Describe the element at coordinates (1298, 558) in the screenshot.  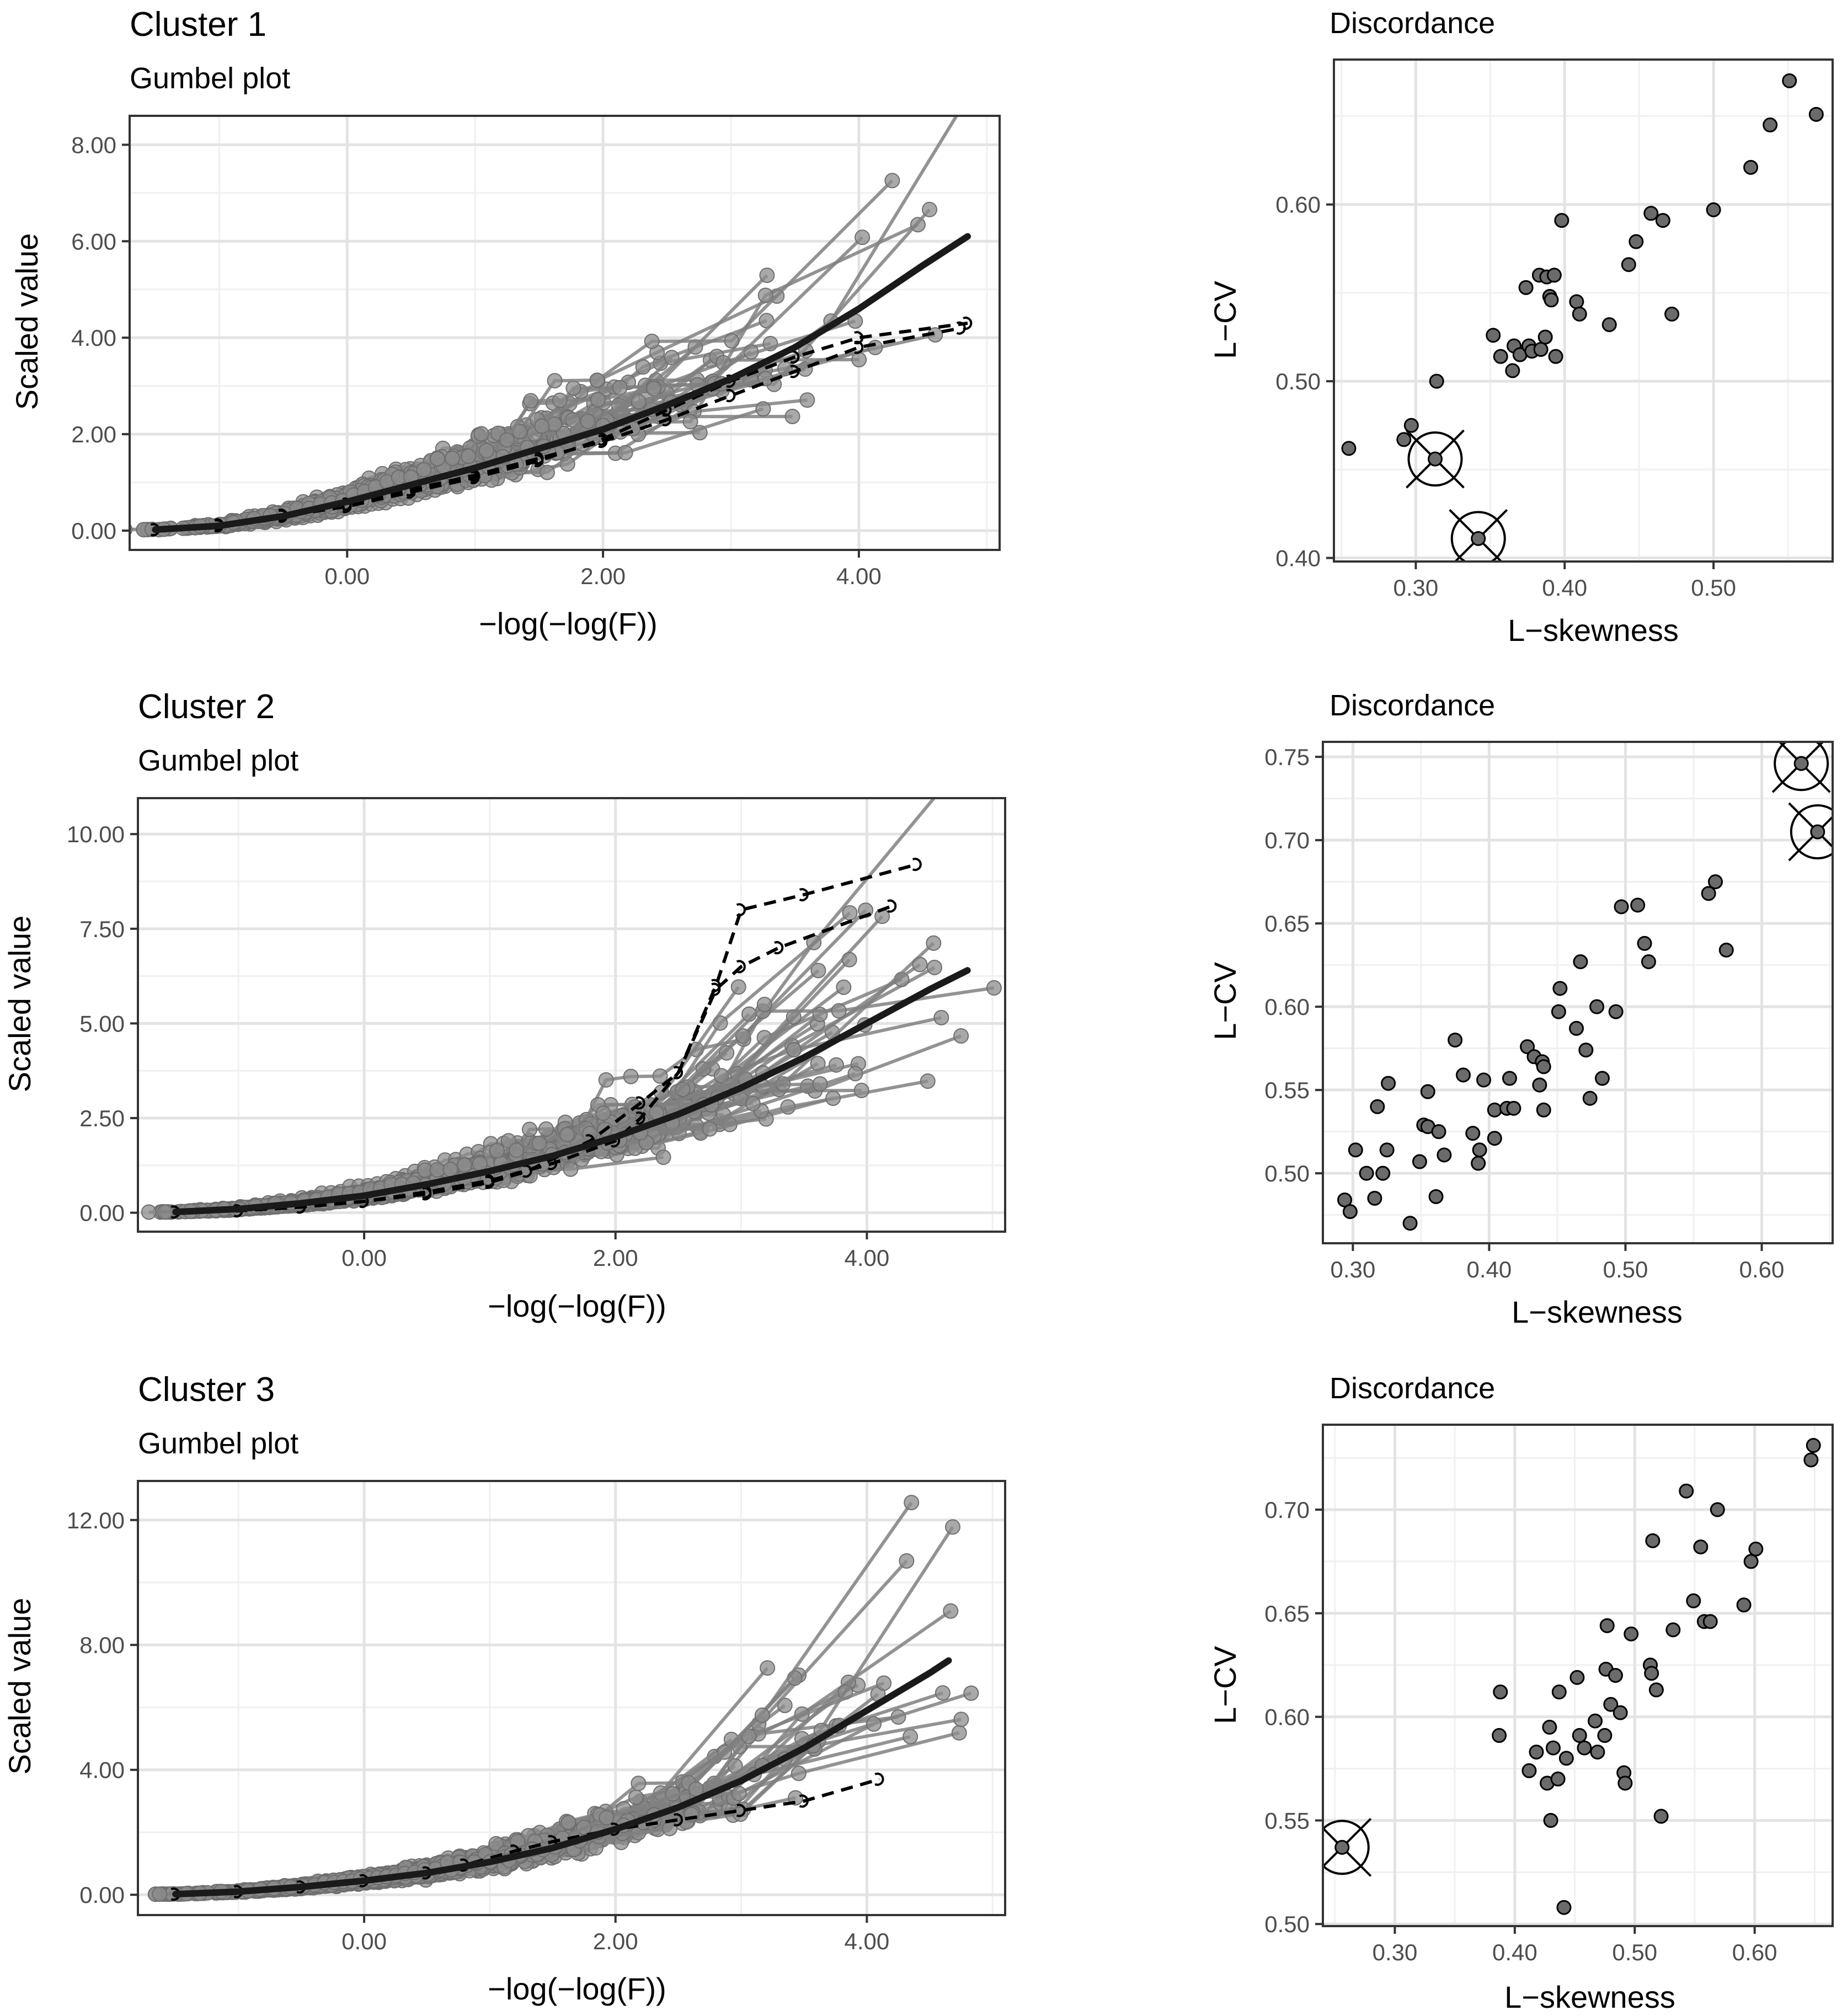
I see `y-tick-label: 0.40` at that location.